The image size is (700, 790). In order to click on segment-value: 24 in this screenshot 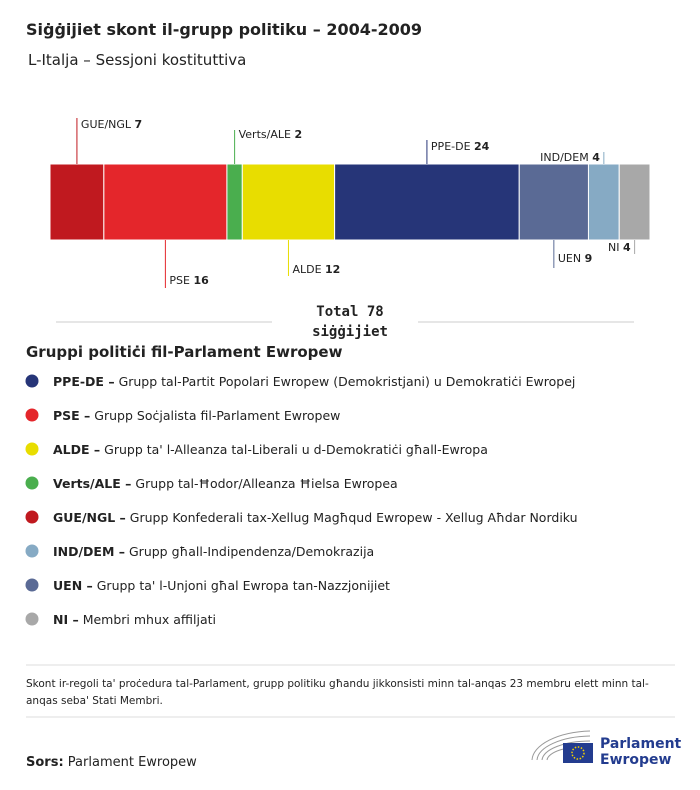, I will do `click(482, 146)`.